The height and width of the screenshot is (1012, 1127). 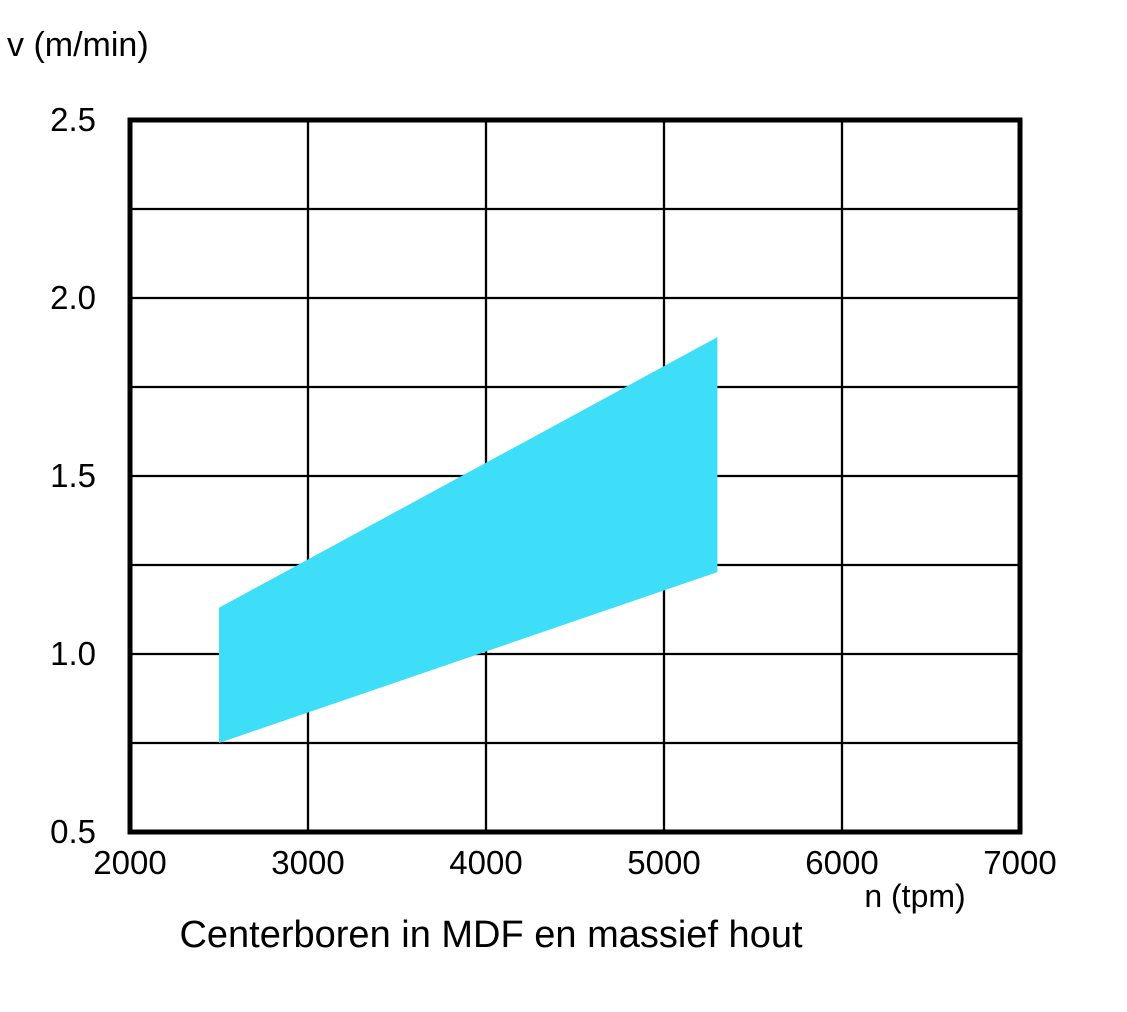 What do you see at coordinates (491, 935) in the screenshot?
I see `chart-caption: Centerboren in MDF en massief hout` at bounding box center [491, 935].